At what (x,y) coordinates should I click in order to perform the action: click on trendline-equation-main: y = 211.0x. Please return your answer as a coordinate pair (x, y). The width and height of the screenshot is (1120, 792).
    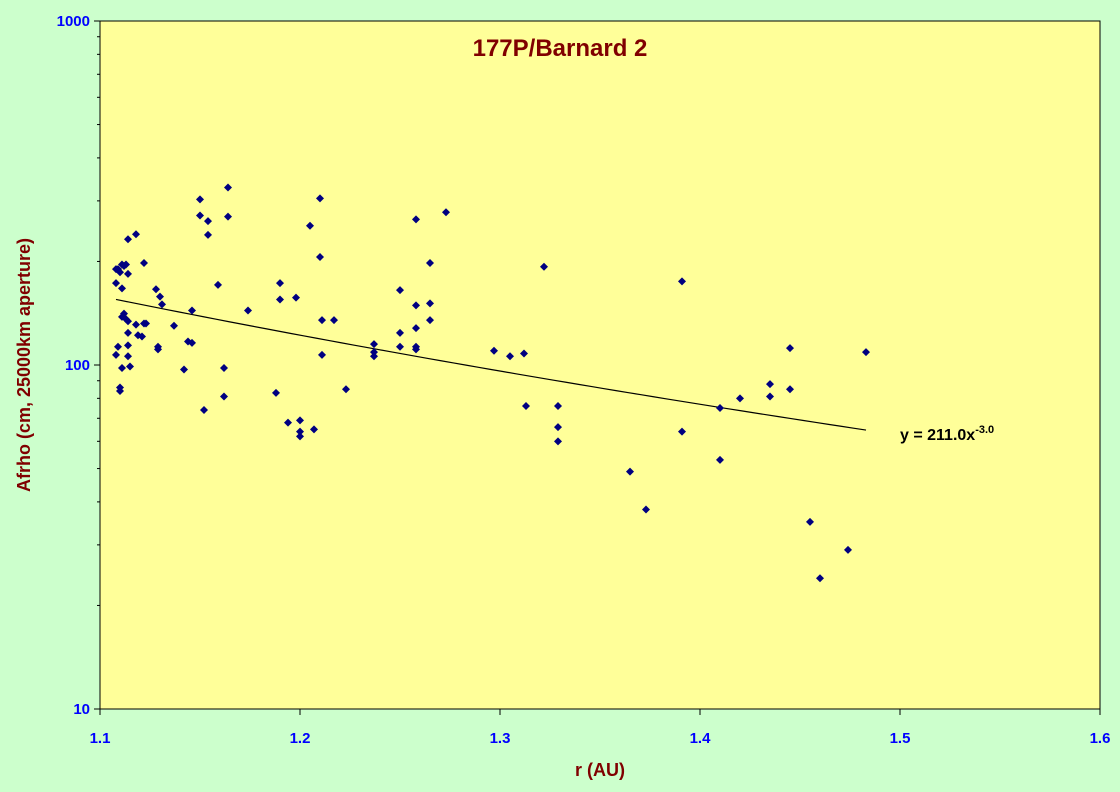
    Looking at the image, I should click on (937, 435).